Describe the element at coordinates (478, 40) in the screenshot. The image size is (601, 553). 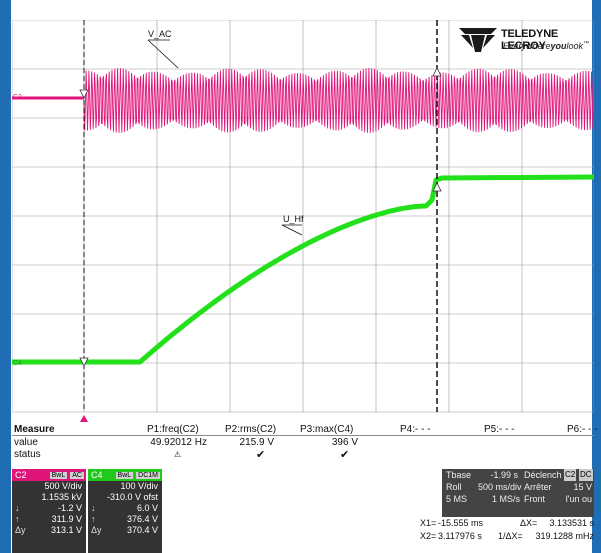
I see `teledyne-logo-icon` at that location.